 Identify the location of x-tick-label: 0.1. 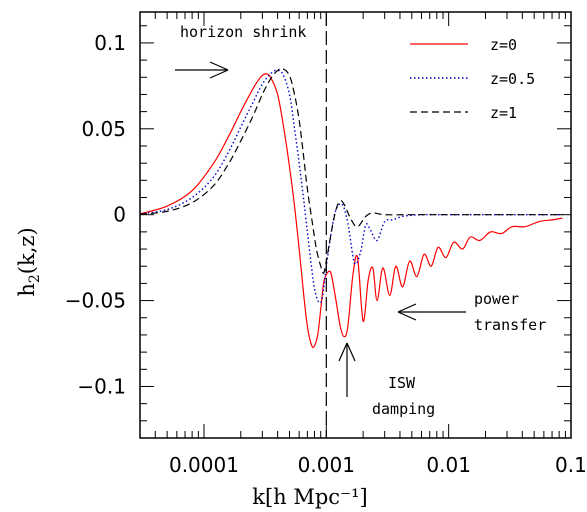
(571, 465).